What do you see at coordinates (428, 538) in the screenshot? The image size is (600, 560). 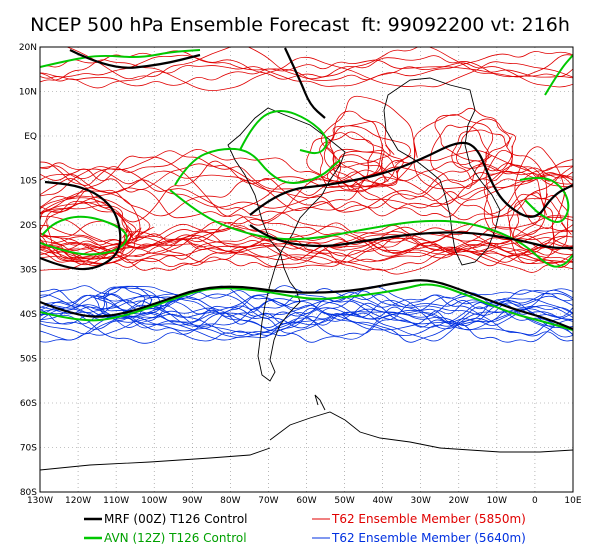 I see `legend-label-ens-5640: T62 Ensemble Member (5640m)` at bounding box center [428, 538].